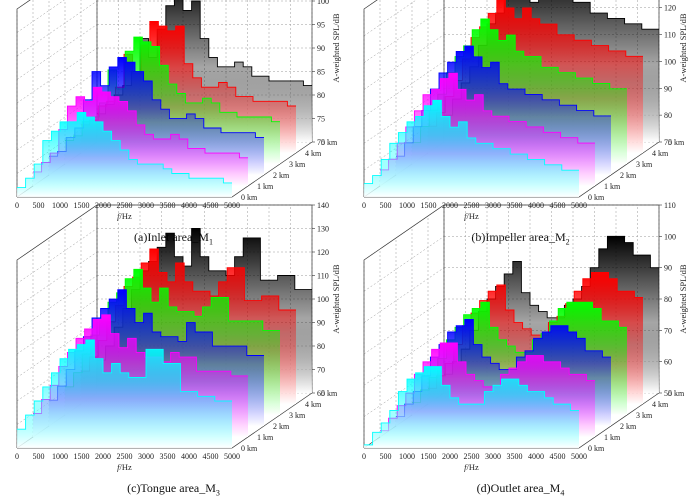  I want to click on z-tick-label: 75, so click(321, 119).